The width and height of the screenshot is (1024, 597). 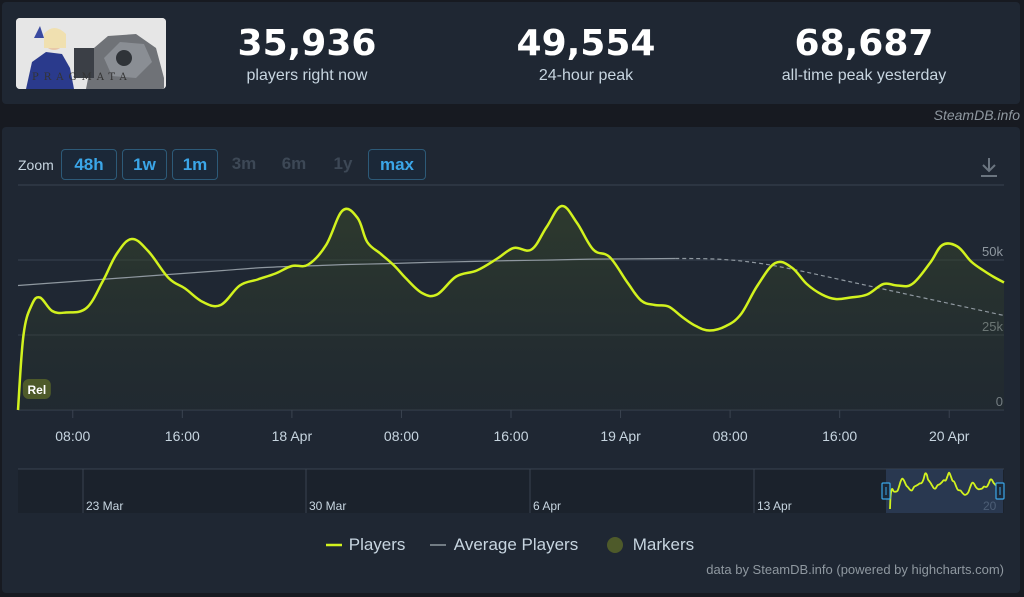 I want to click on zoom-48h-button: 48h, so click(x=89, y=164).